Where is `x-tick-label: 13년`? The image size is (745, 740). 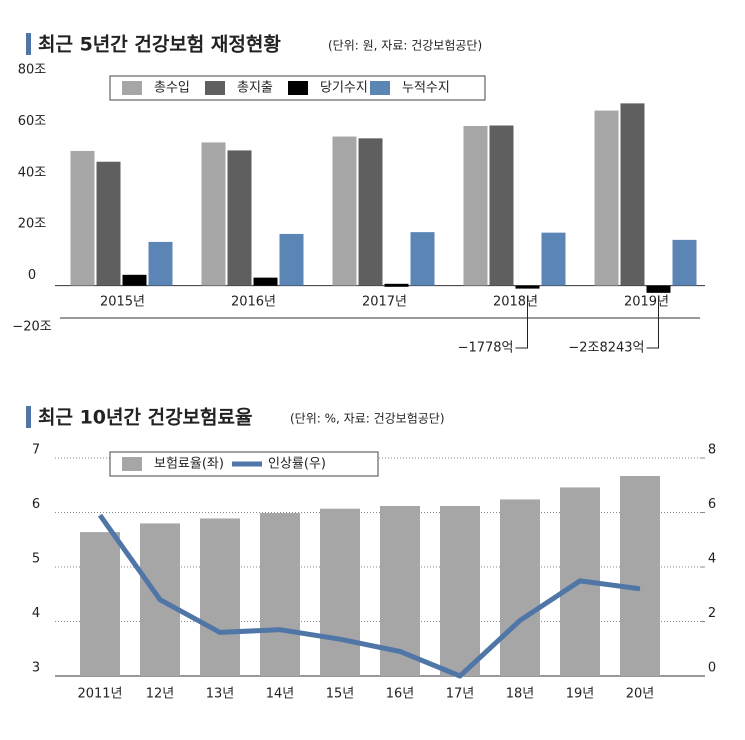
x-tick-label: 13년 is located at coordinates (220, 694).